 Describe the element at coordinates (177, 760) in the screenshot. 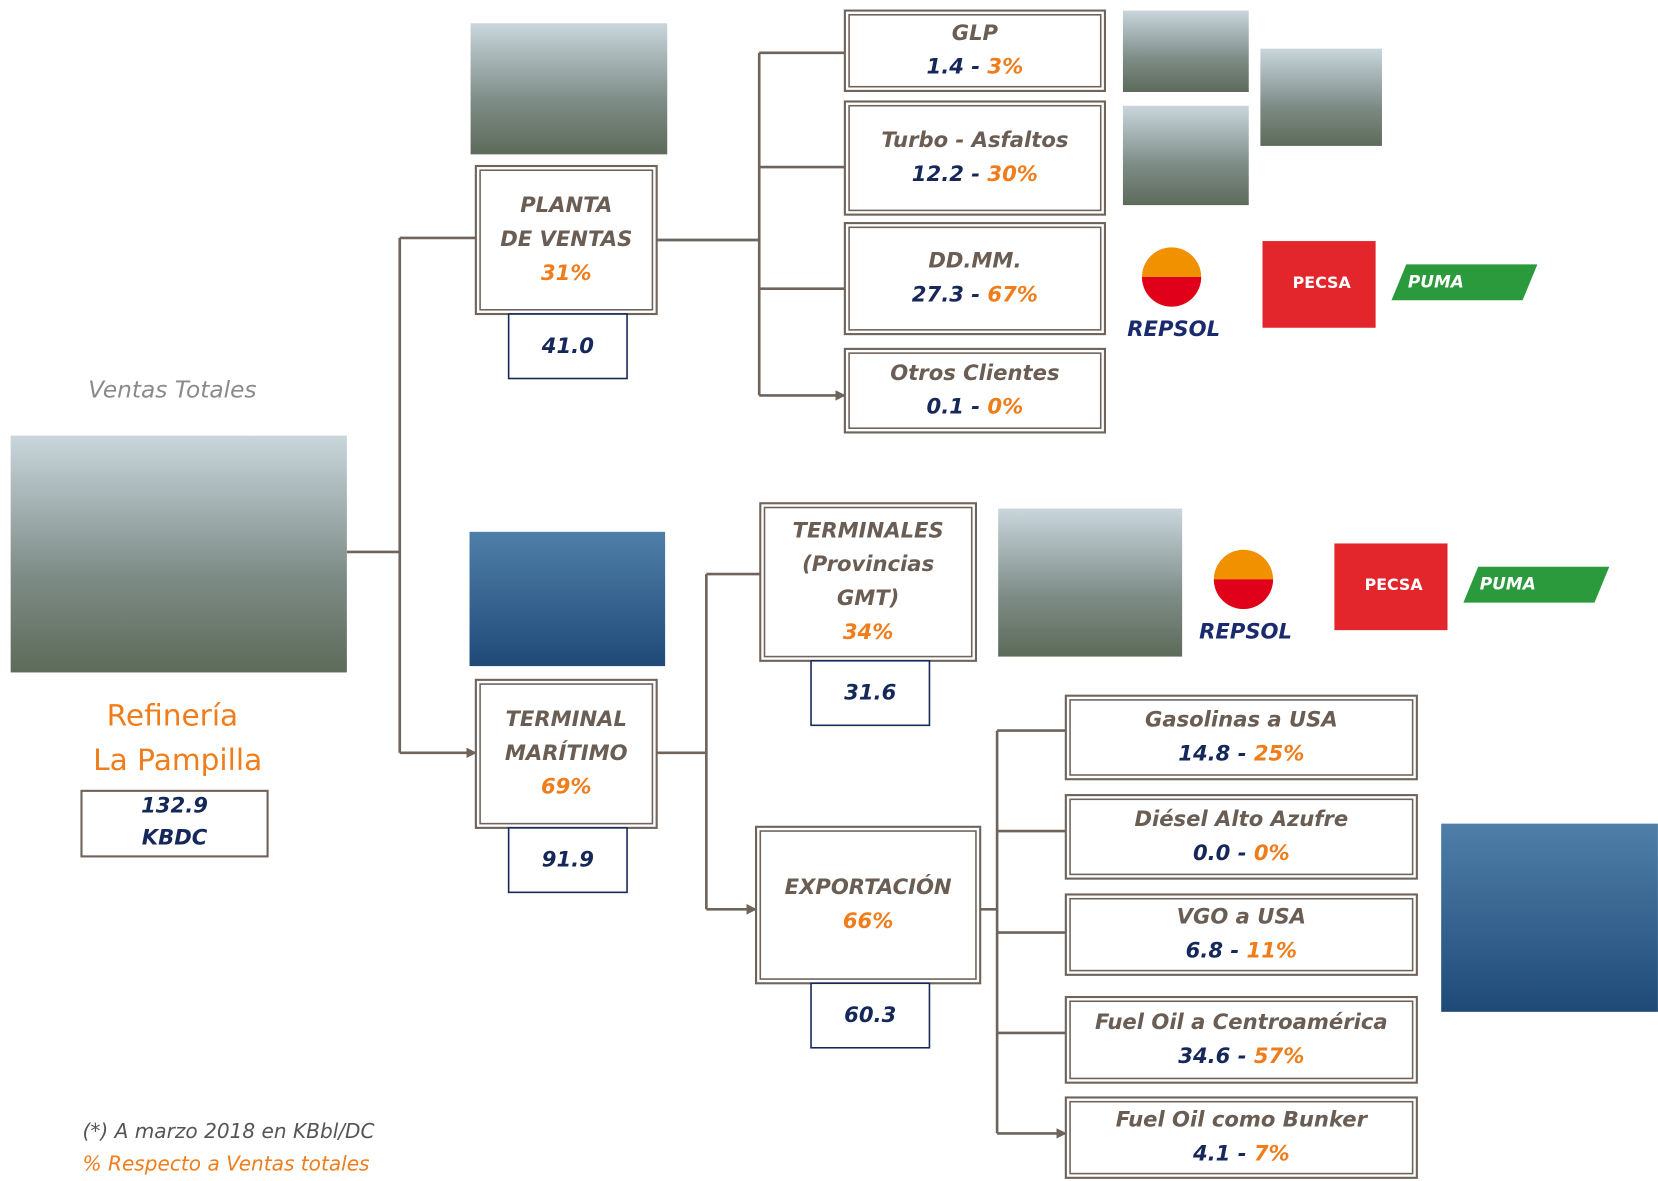

I see `refinery-name: La Pampilla` at that location.